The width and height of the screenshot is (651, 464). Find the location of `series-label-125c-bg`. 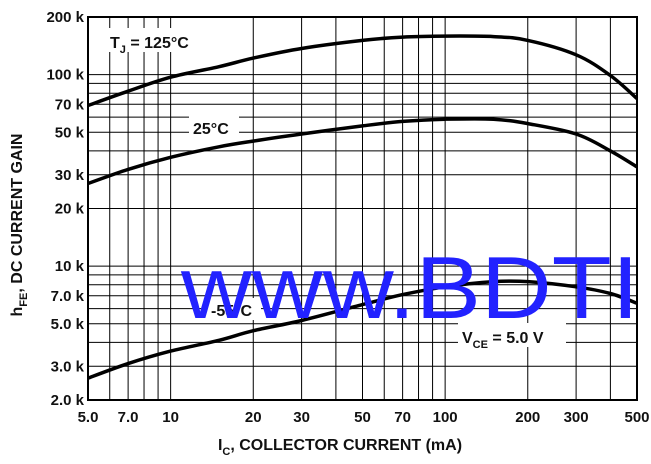

series-label-125c-bg is located at coordinates (159, 40).